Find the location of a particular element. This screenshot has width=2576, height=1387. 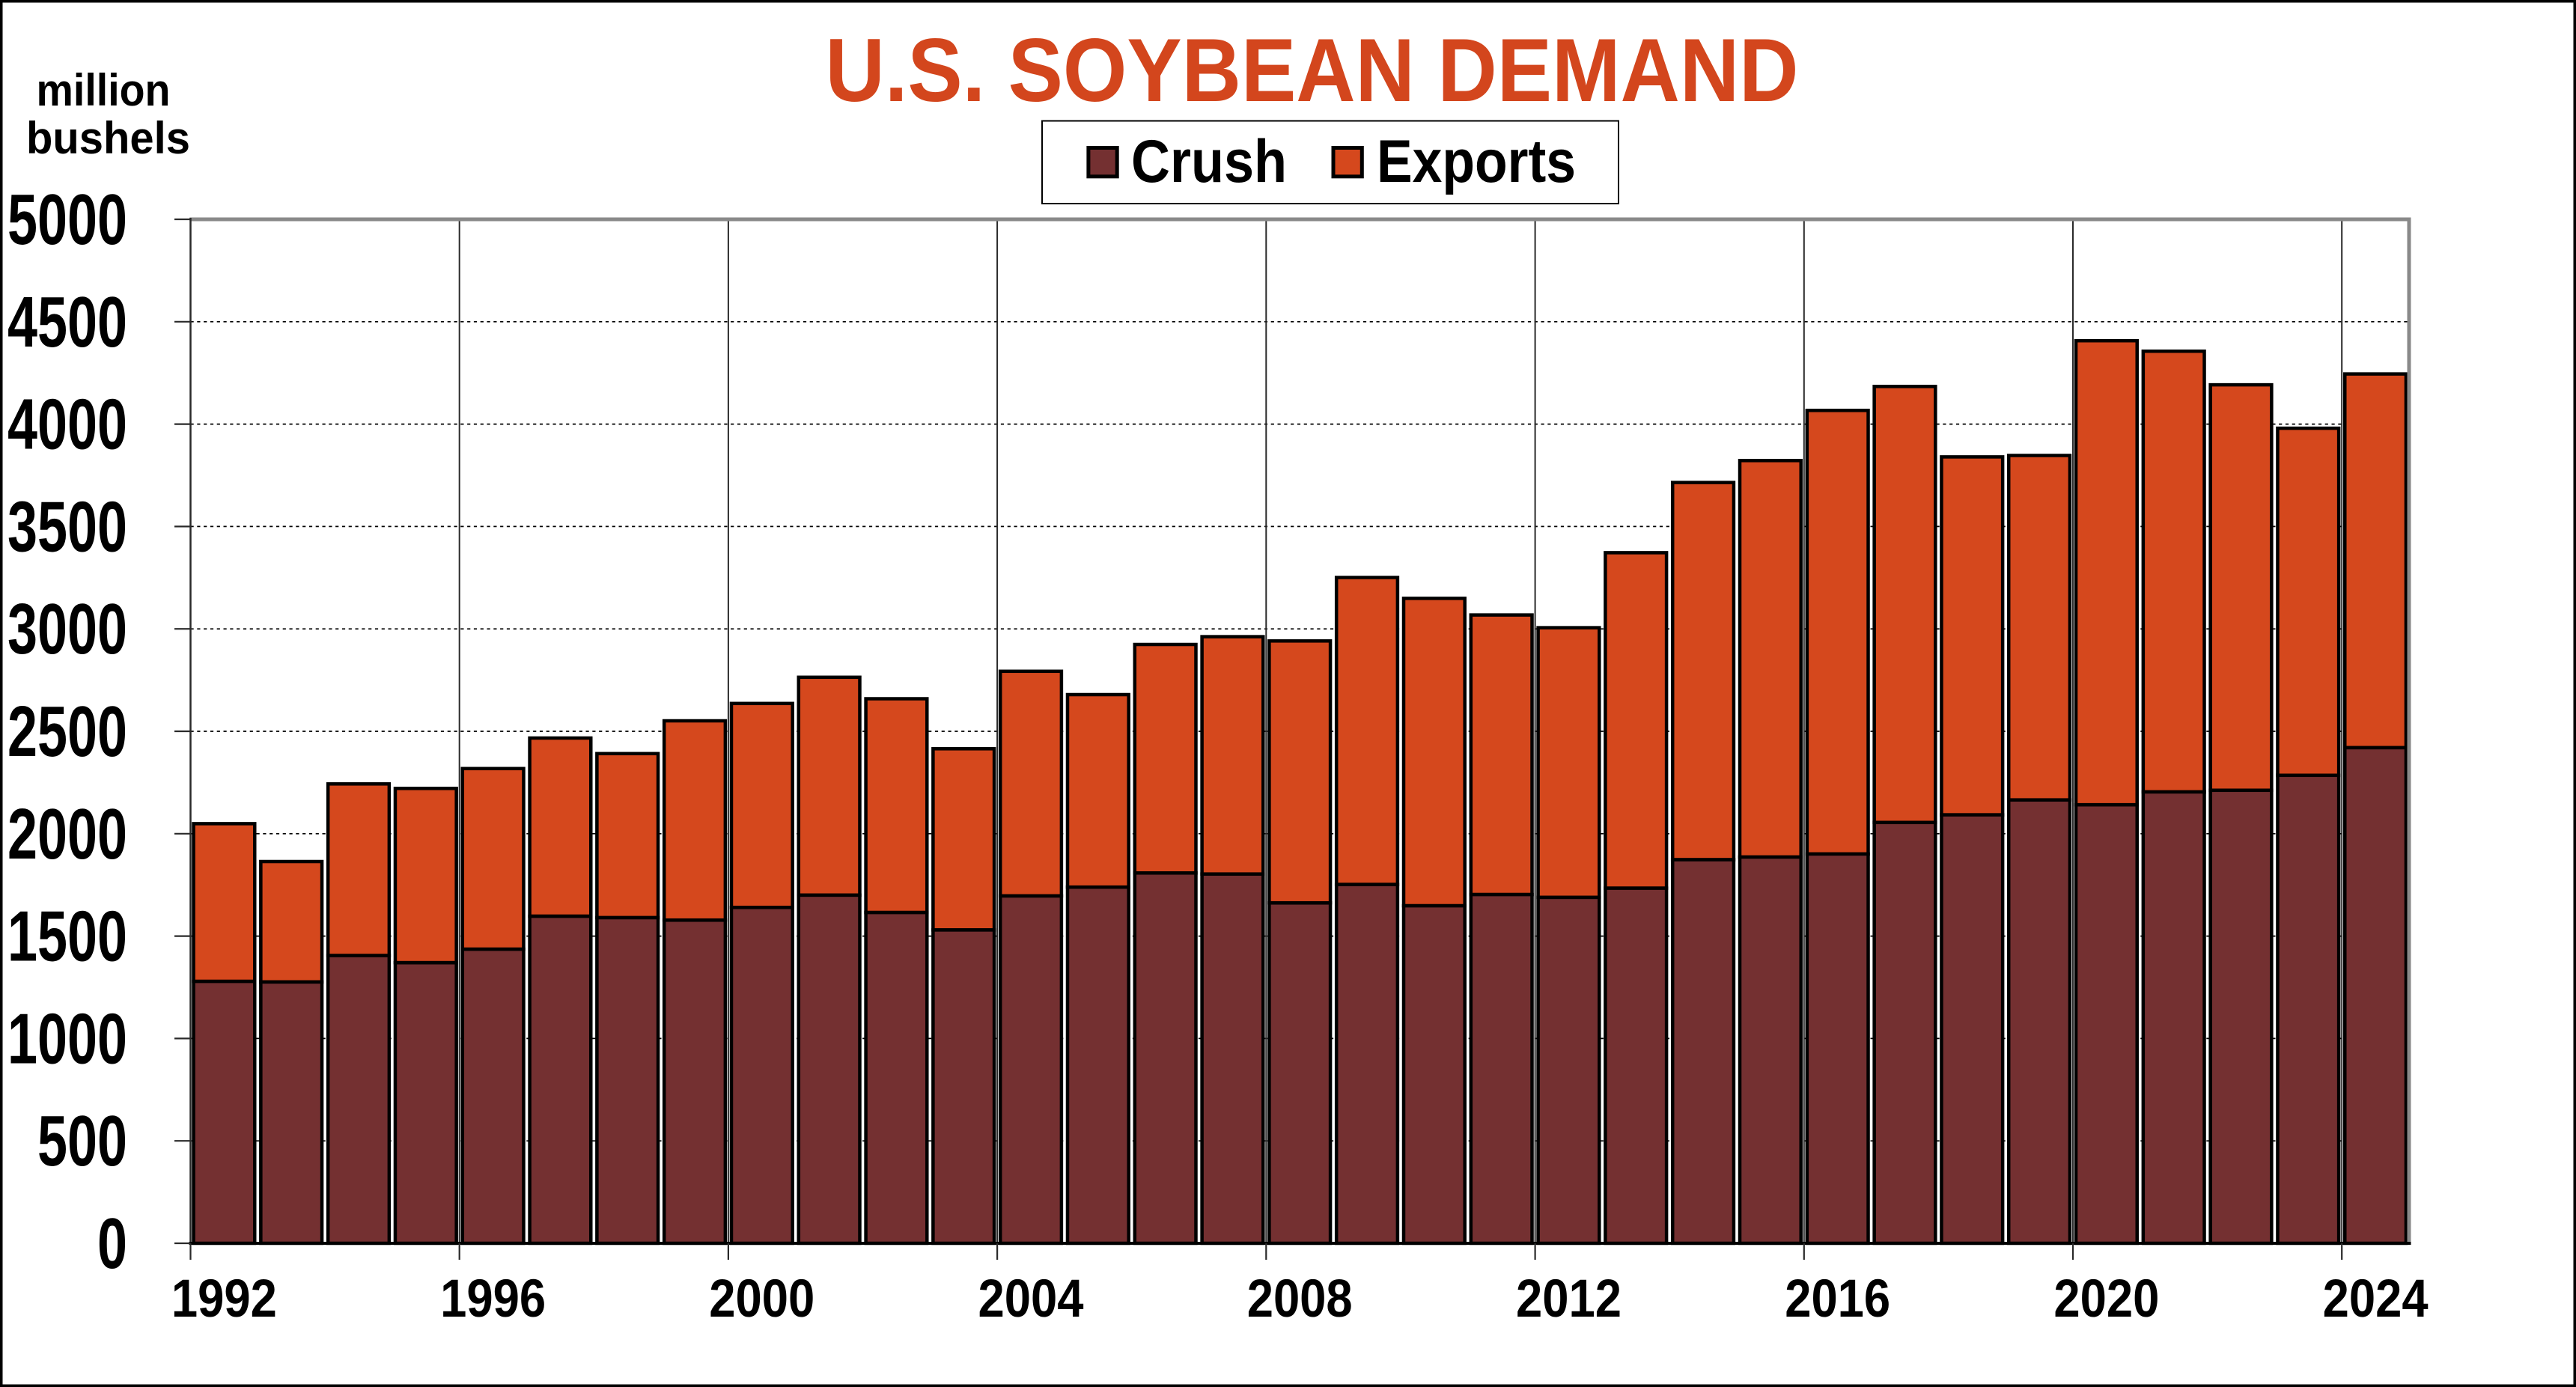

svg-text: U.S. SOYBEAN DEMAND is located at coordinates (1312, 70).